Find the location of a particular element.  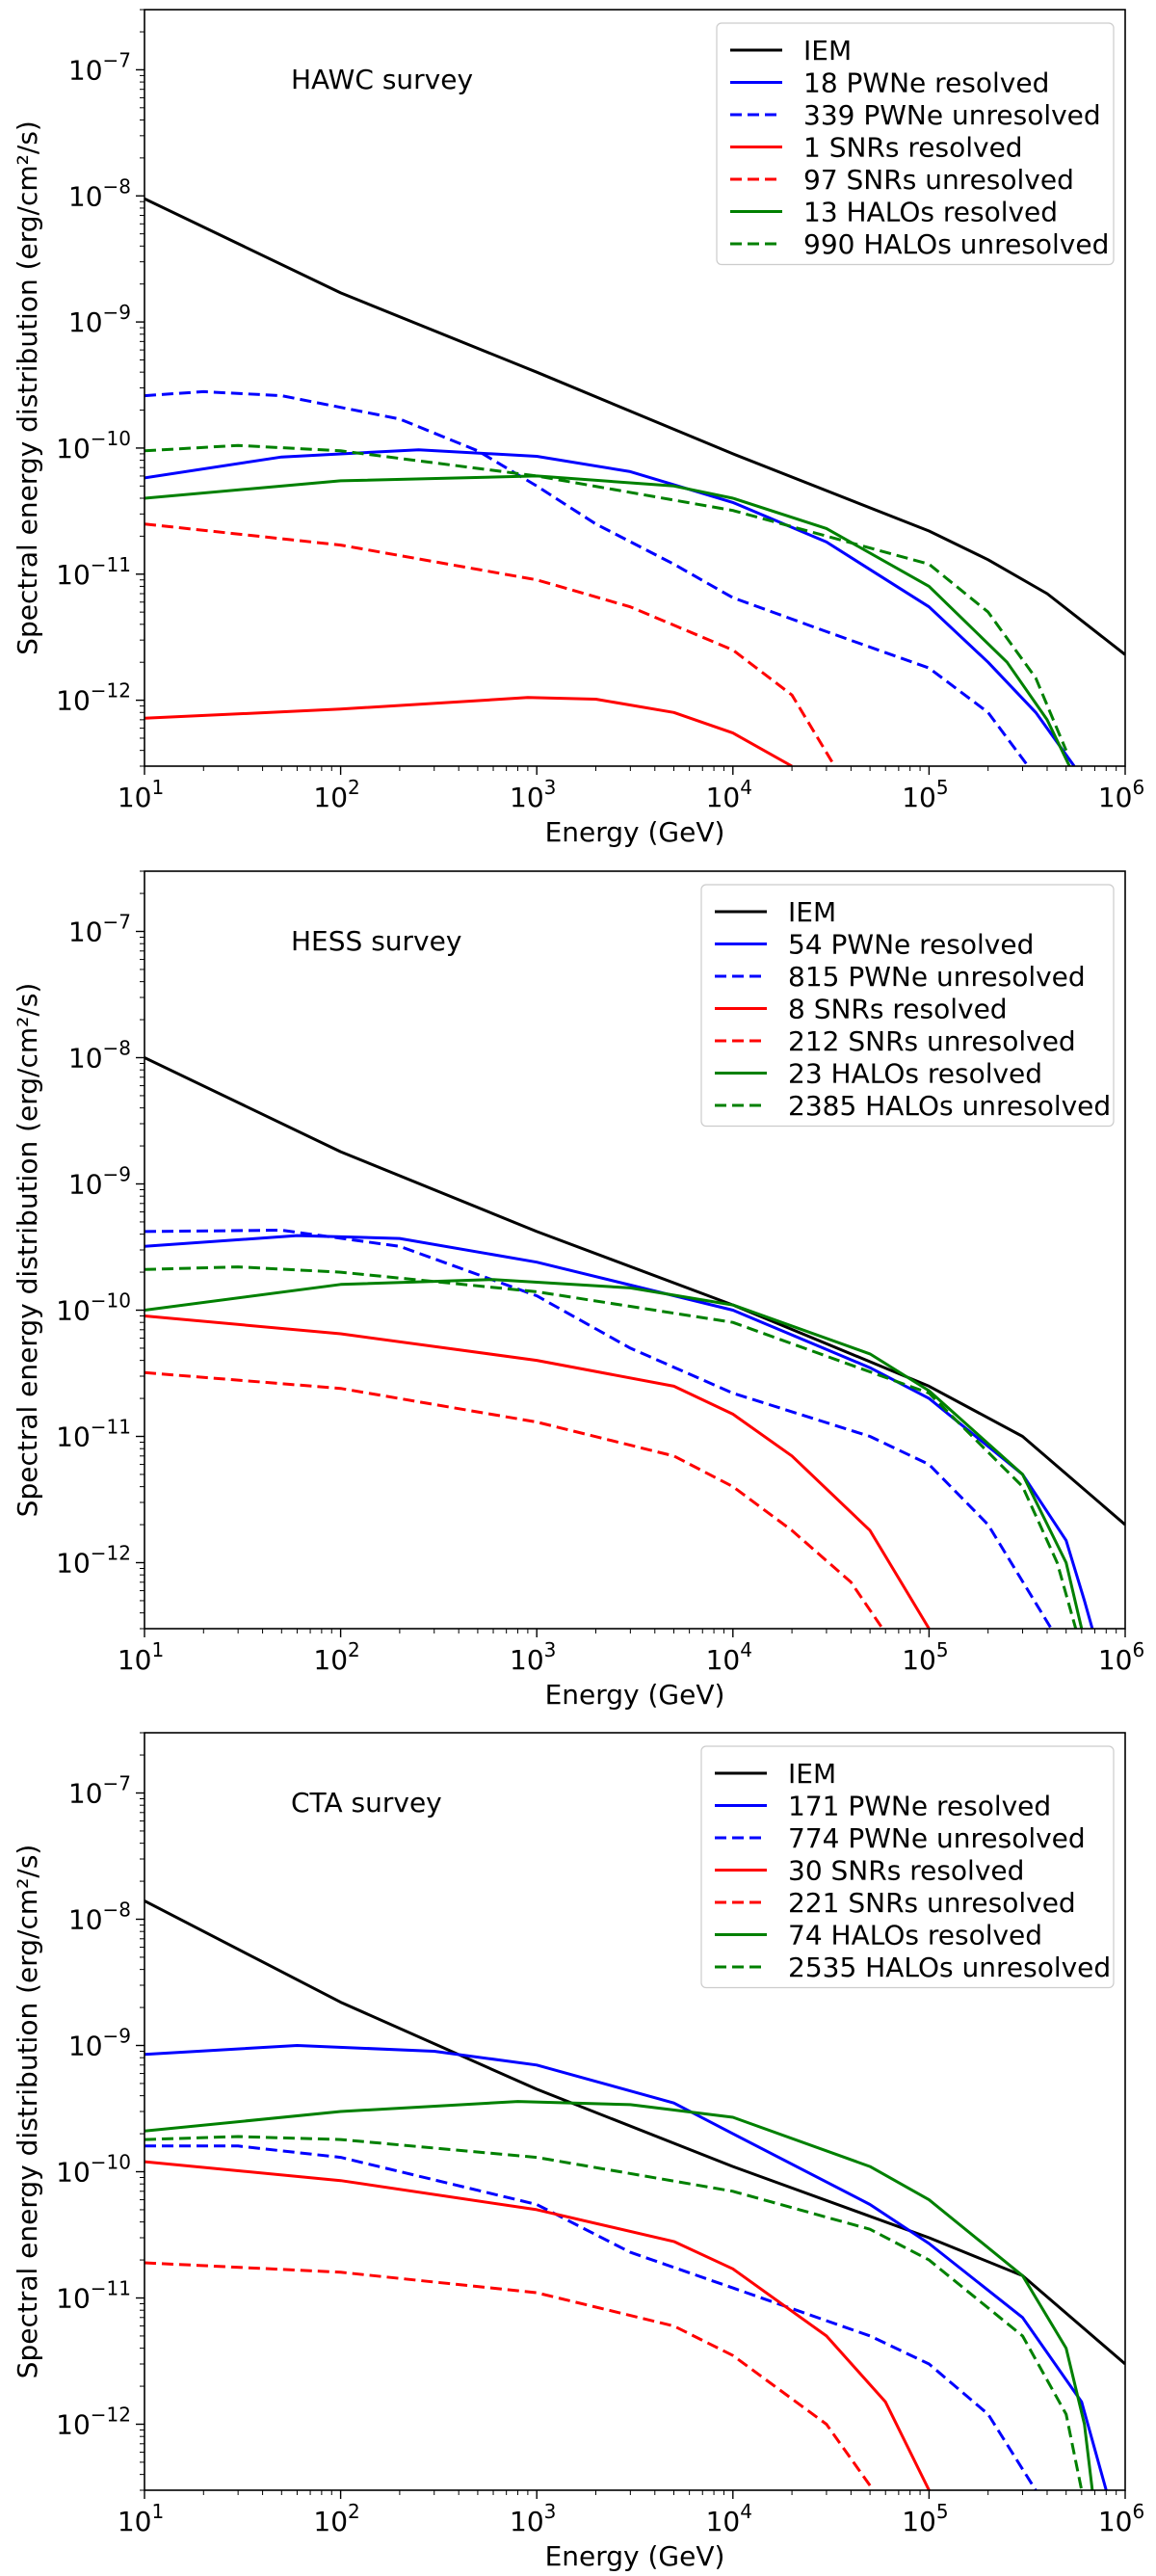

x-tick-label: 10¹ is located at coordinates (141, 794).